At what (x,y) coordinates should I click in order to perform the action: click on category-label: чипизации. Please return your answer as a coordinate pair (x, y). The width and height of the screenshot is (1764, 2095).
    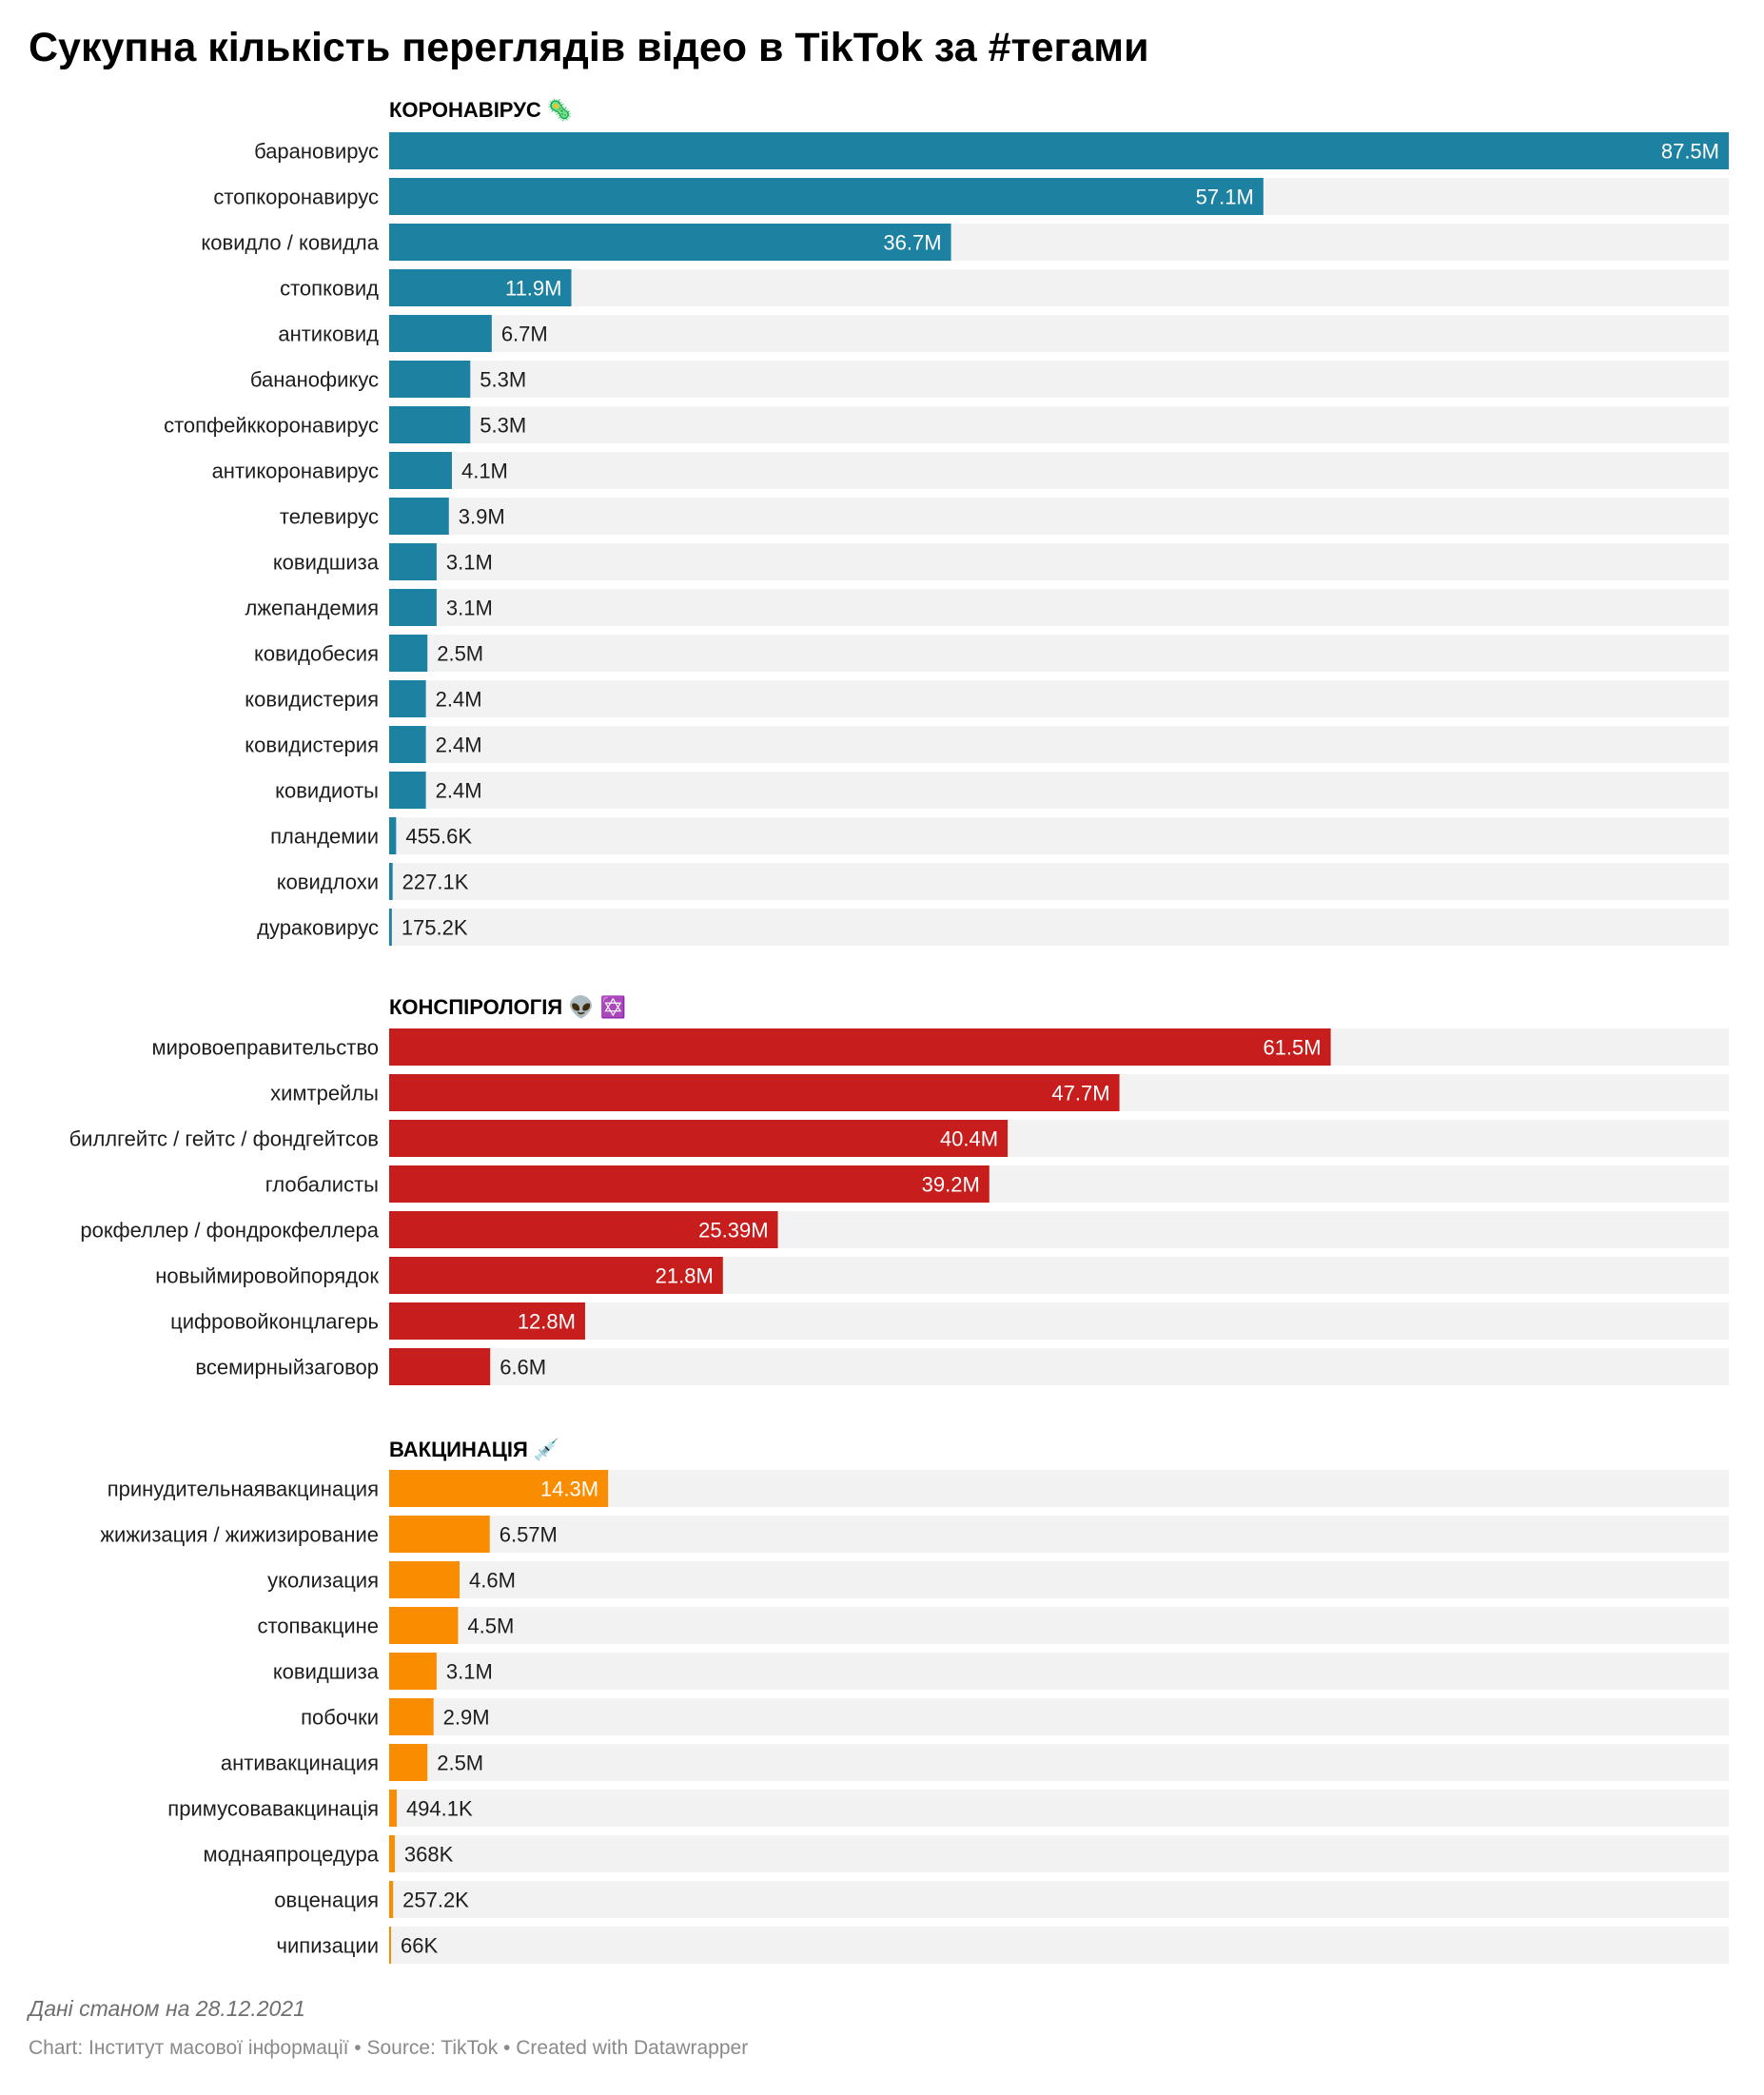
    Looking at the image, I should click on (328, 1946).